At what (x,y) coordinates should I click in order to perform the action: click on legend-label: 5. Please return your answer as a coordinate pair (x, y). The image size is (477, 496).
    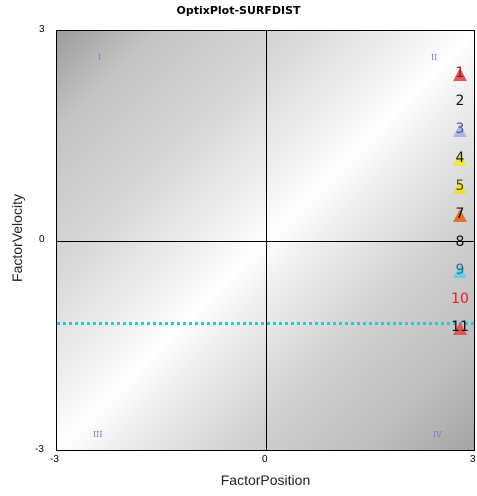
    Looking at the image, I should click on (460, 186).